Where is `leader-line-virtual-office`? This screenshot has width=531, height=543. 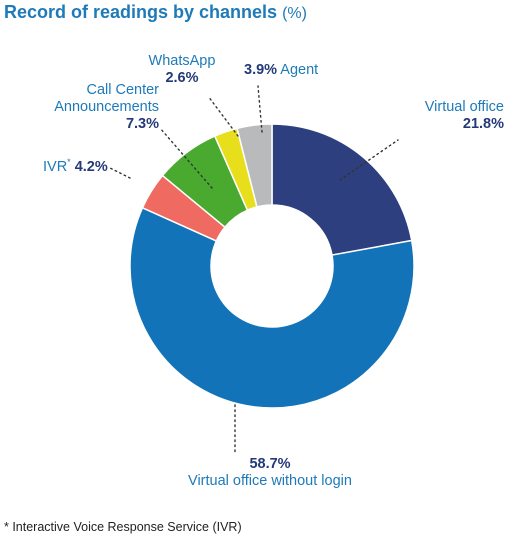 leader-line-virtual-office is located at coordinates (369, 160).